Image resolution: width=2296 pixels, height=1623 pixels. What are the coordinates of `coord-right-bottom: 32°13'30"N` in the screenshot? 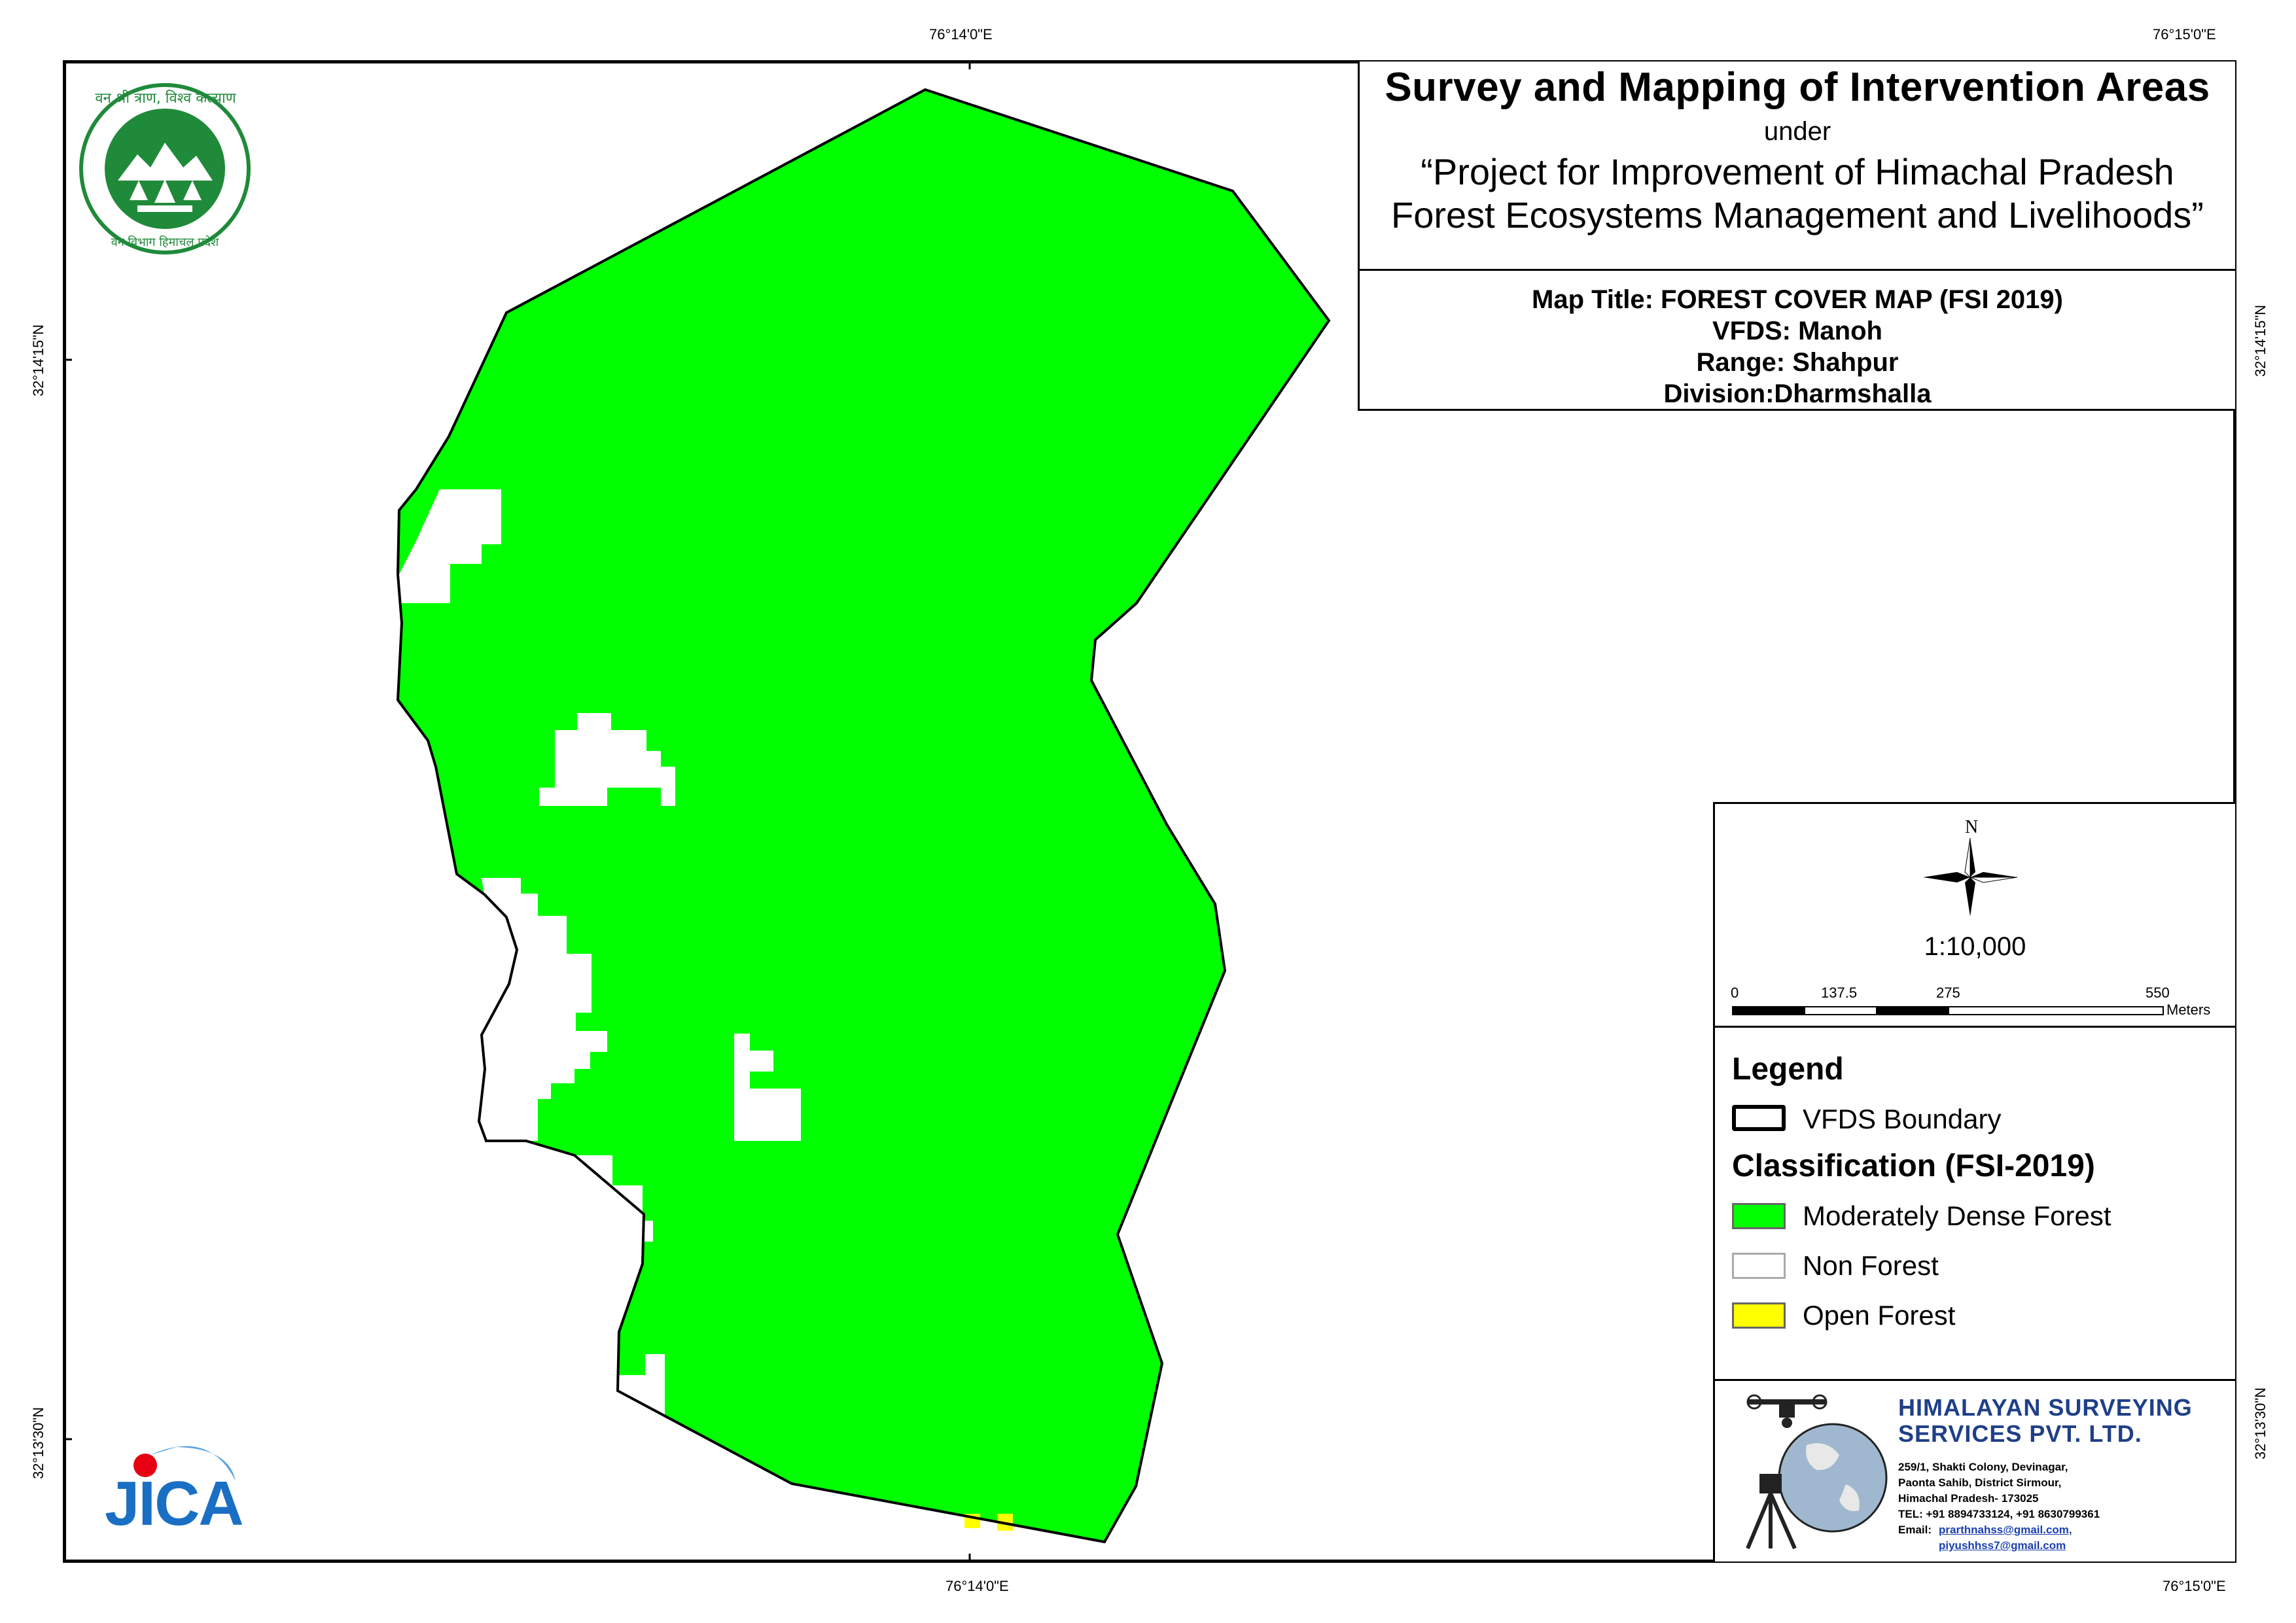 It's located at (2260, 1423).